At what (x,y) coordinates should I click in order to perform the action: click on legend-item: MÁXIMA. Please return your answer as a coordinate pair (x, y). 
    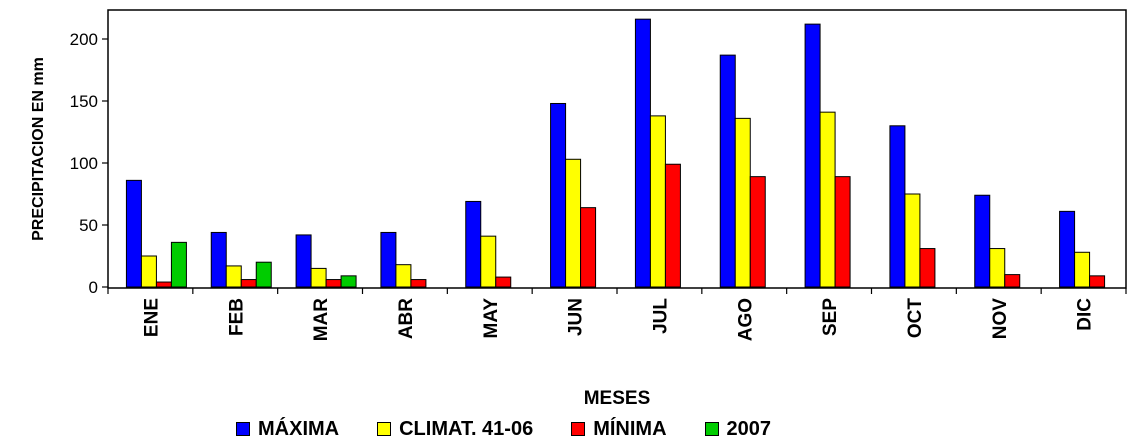
    Looking at the image, I should click on (287, 429).